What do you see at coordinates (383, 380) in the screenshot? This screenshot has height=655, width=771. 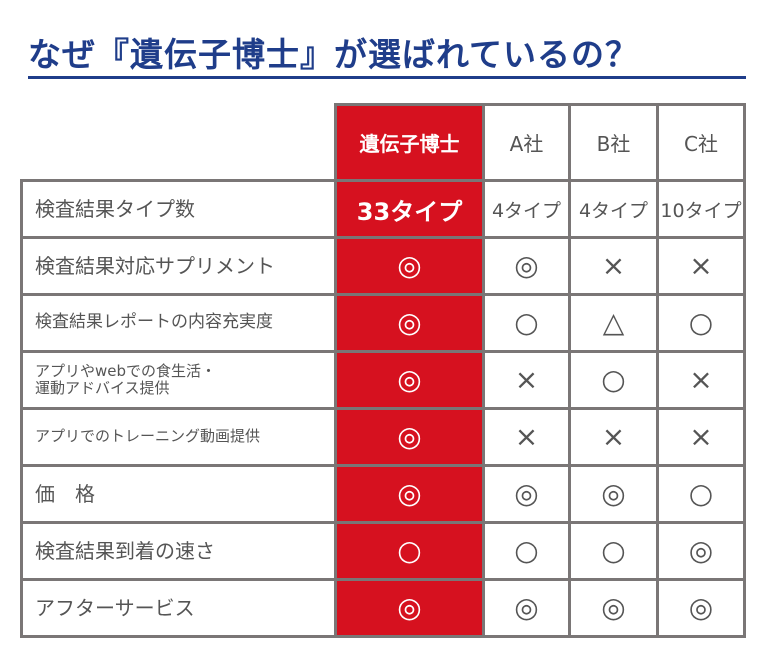 I see `table-row: アプリやwebでの食生活・ 運動アドバイス提供 ◎ × ○ ×` at bounding box center [383, 380].